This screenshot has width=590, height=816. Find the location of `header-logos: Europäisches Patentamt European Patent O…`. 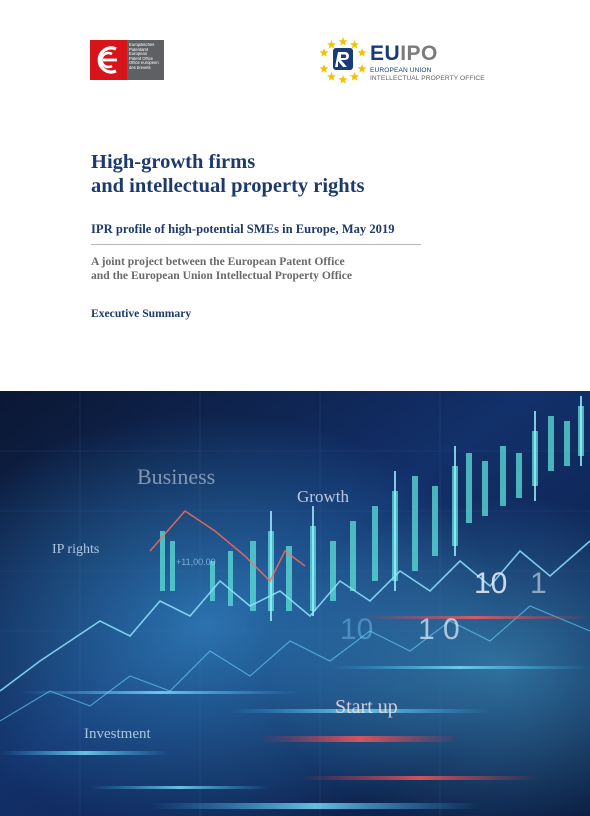

header-logos: Europäisches Patentamt European Patent O… is located at coordinates (295, 55).